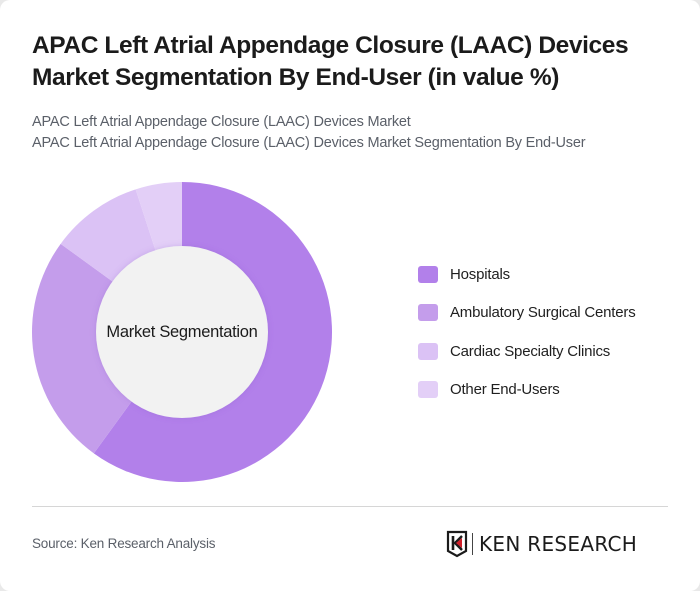  I want to click on legend-item-ambulatory-surgical-centers: Ambulatory Surgical Centers, so click(527, 313).